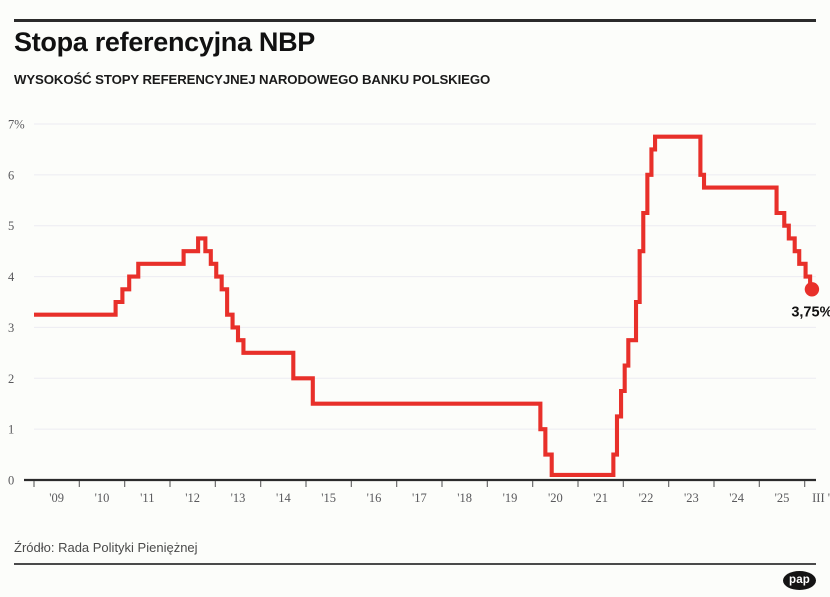  What do you see at coordinates (821, 498) in the screenshot?
I see `x-axis-tick-label: III '26` at bounding box center [821, 498].